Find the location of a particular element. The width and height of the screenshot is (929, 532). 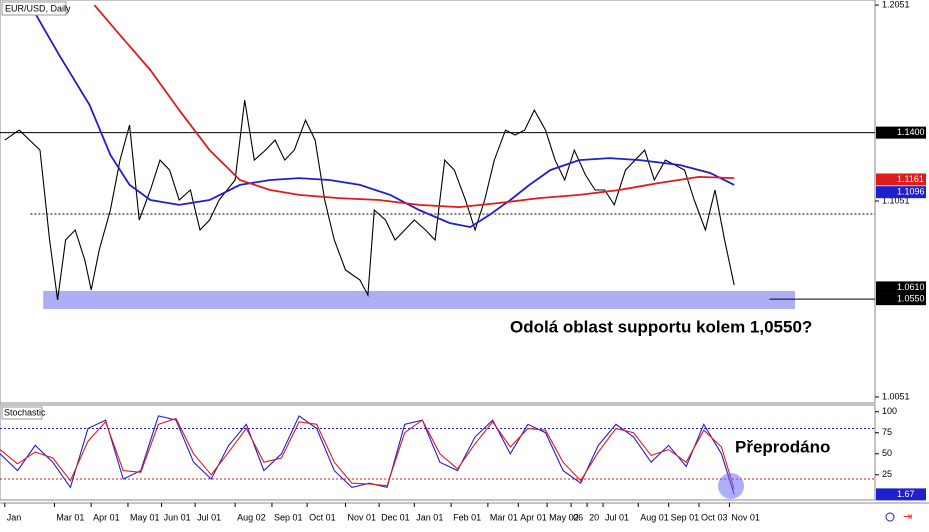

x-tick-label: Feb 01 is located at coordinates (467, 517).